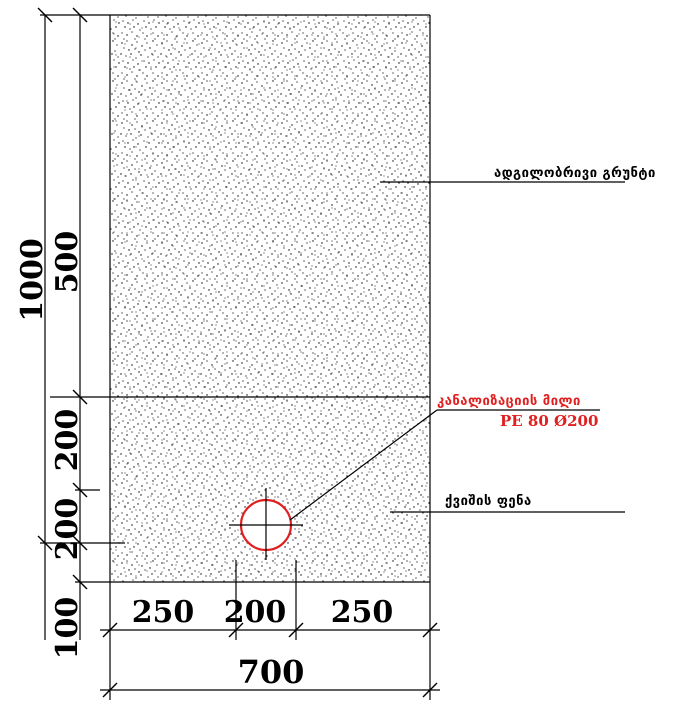 The image size is (684, 709). What do you see at coordinates (32, 280) in the screenshot?
I see `dim-total-height: 1000` at bounding box center [32, 280].